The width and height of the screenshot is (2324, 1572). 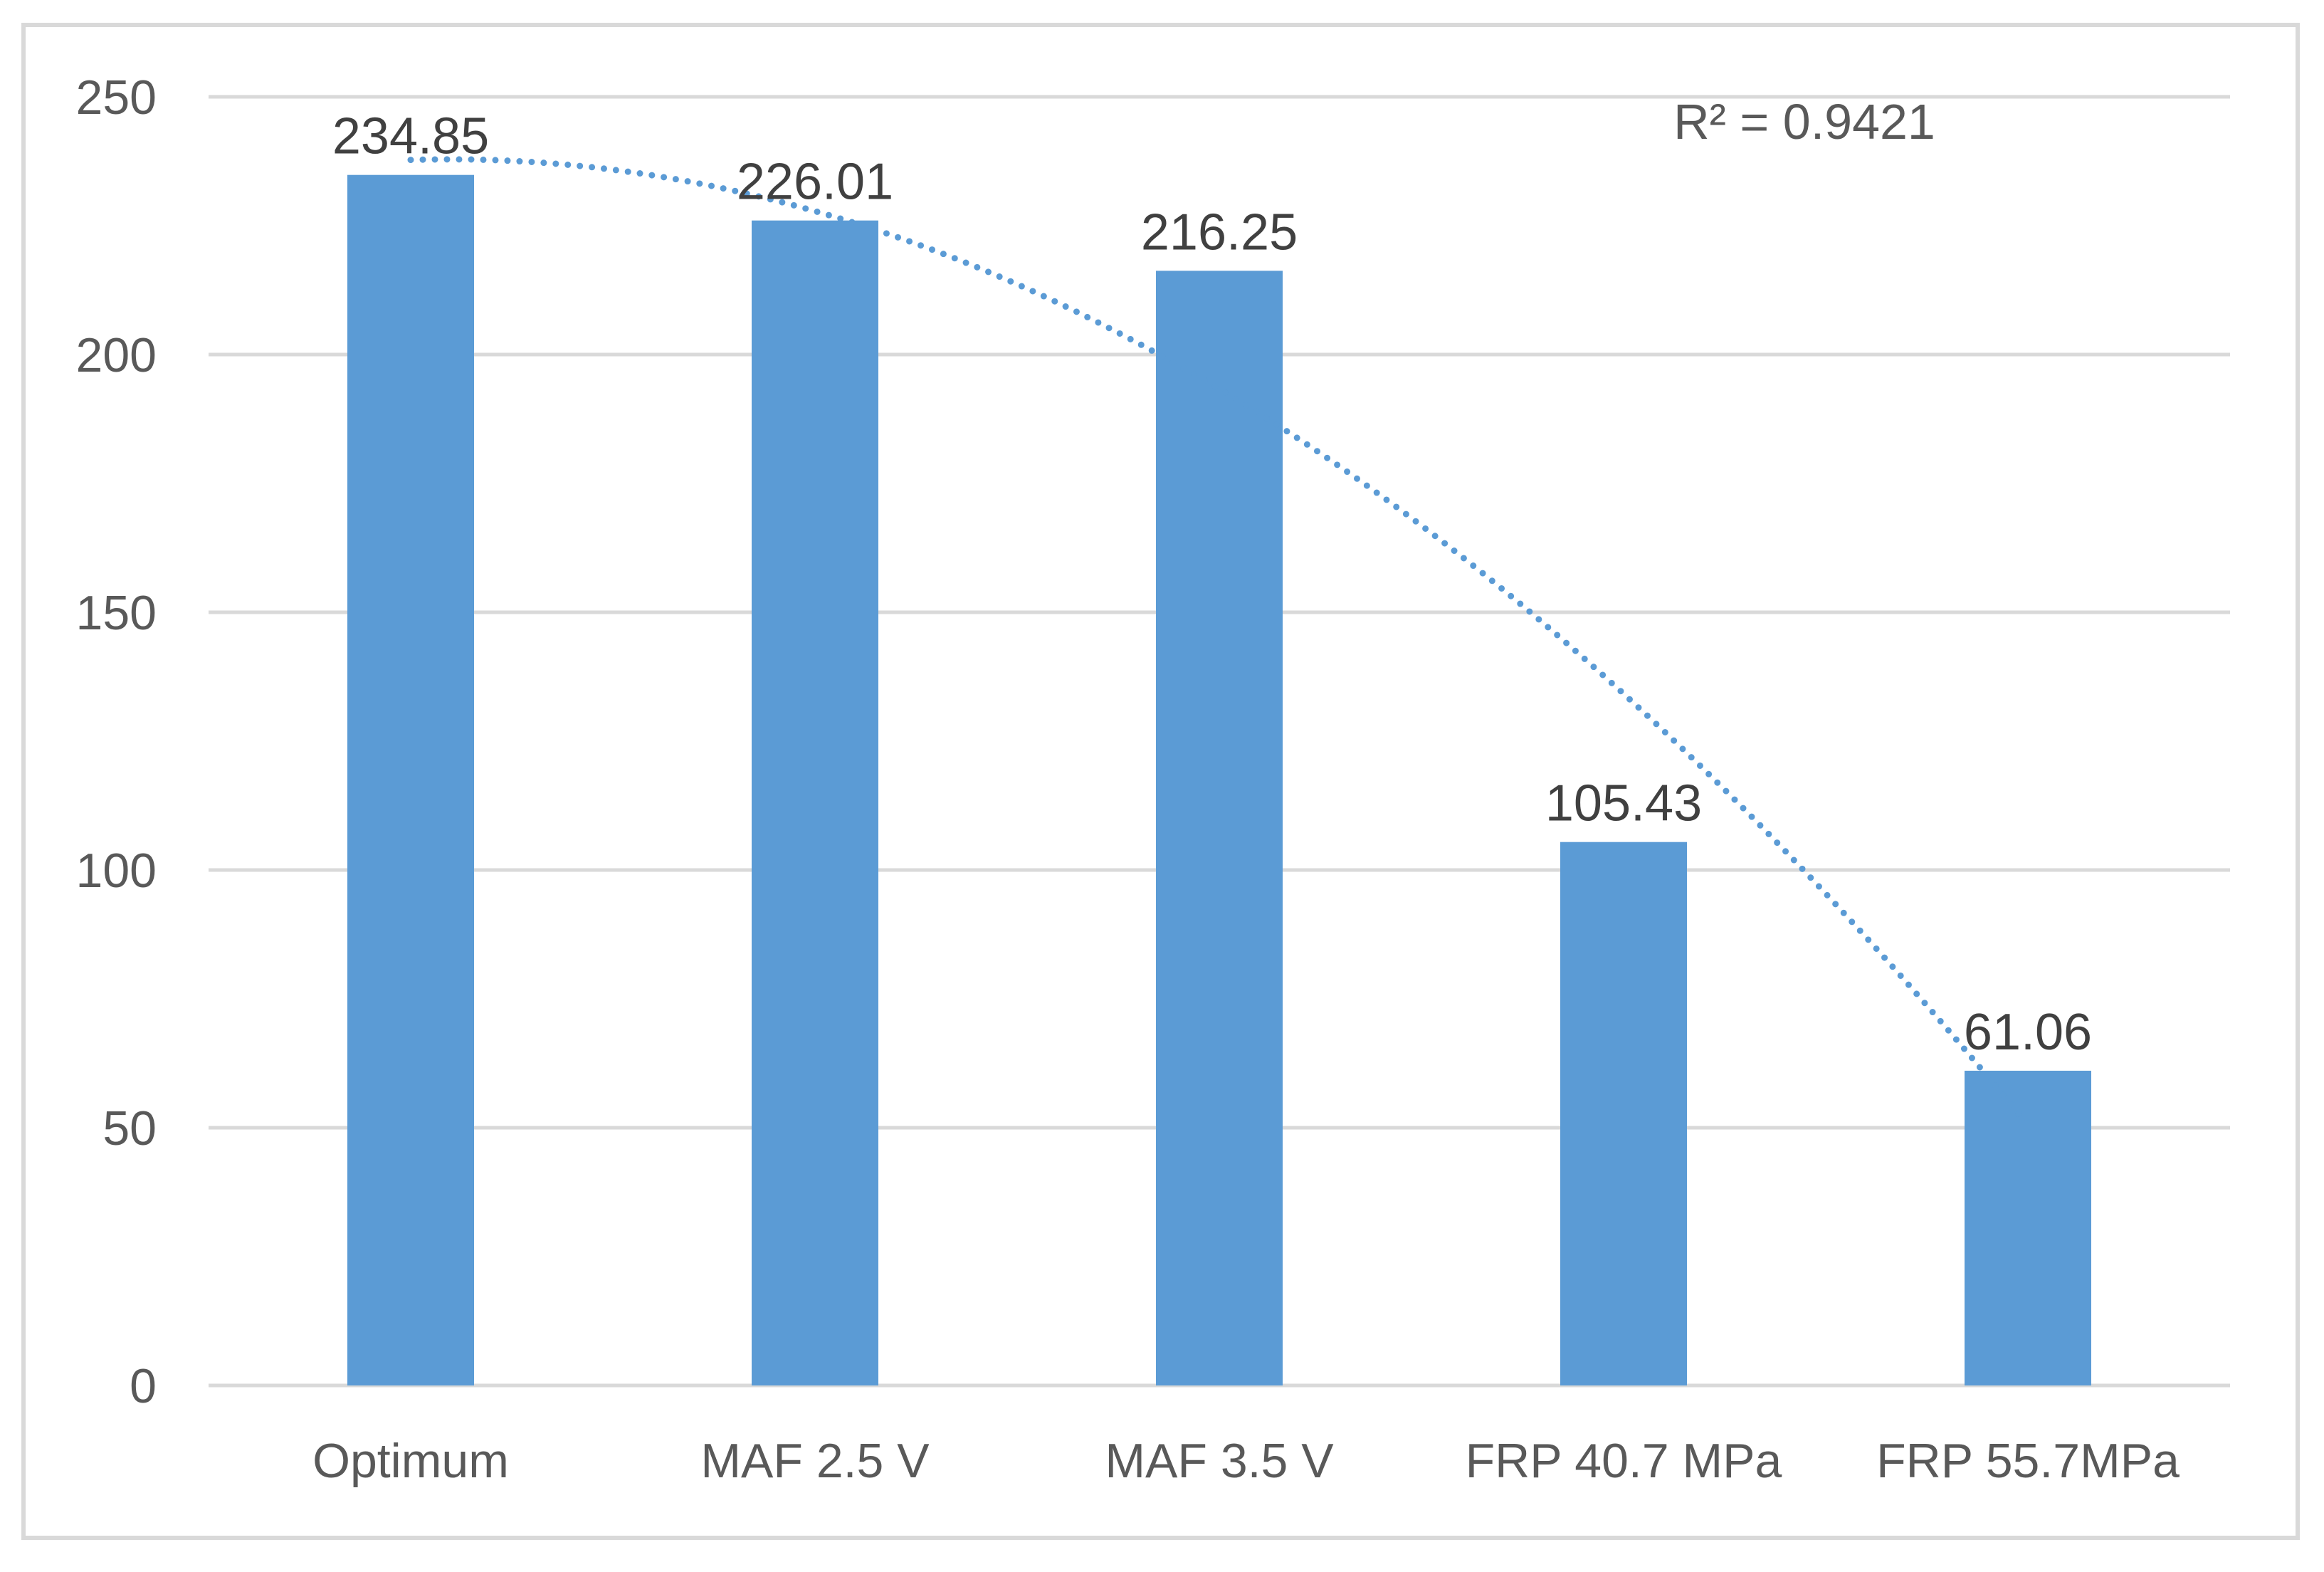 What do you see at coordinates (2028, 1461) in the screenshot?
I see `x-tick-label: FRP 55.7MPa` at bounding box center [2028, 1461].